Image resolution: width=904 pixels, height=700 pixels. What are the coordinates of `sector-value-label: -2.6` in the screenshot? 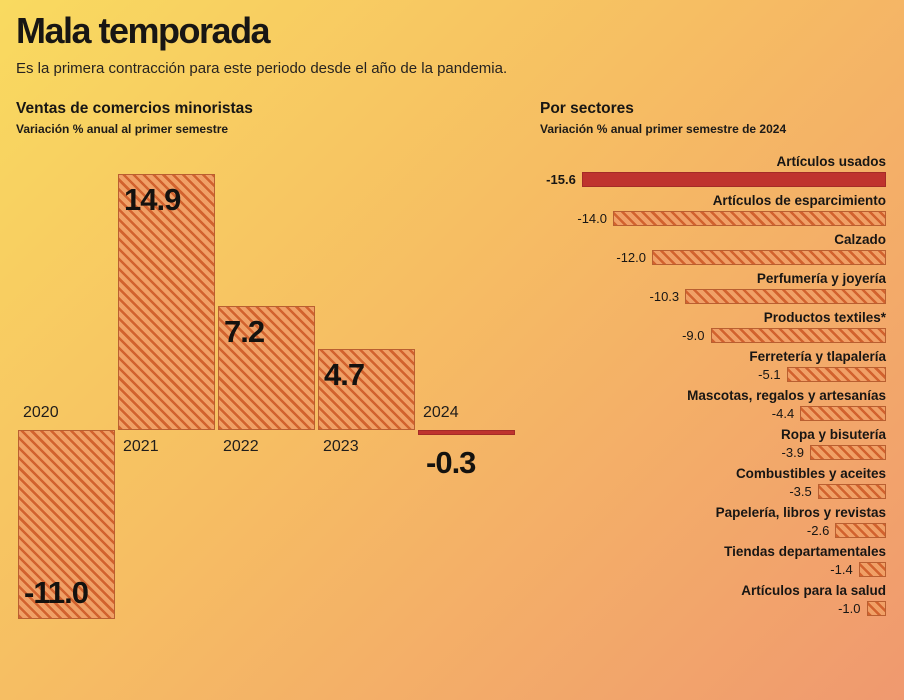 It's located at (818, 530).